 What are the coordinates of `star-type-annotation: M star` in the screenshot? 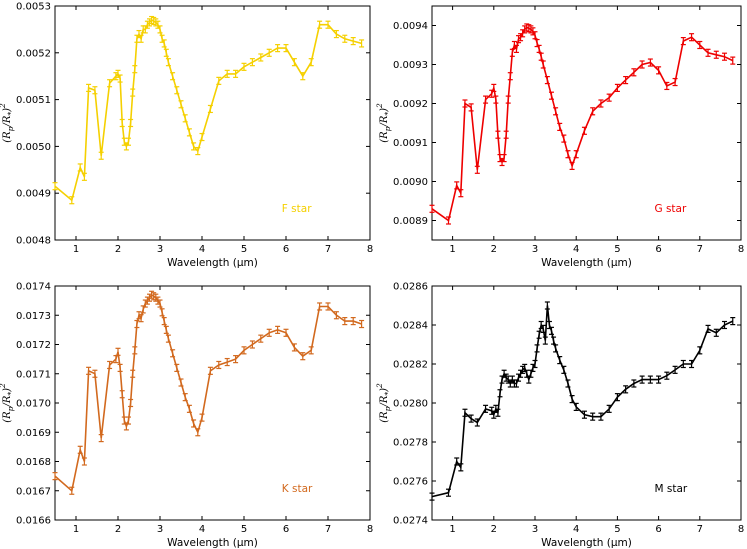 It's located at (670, 489).